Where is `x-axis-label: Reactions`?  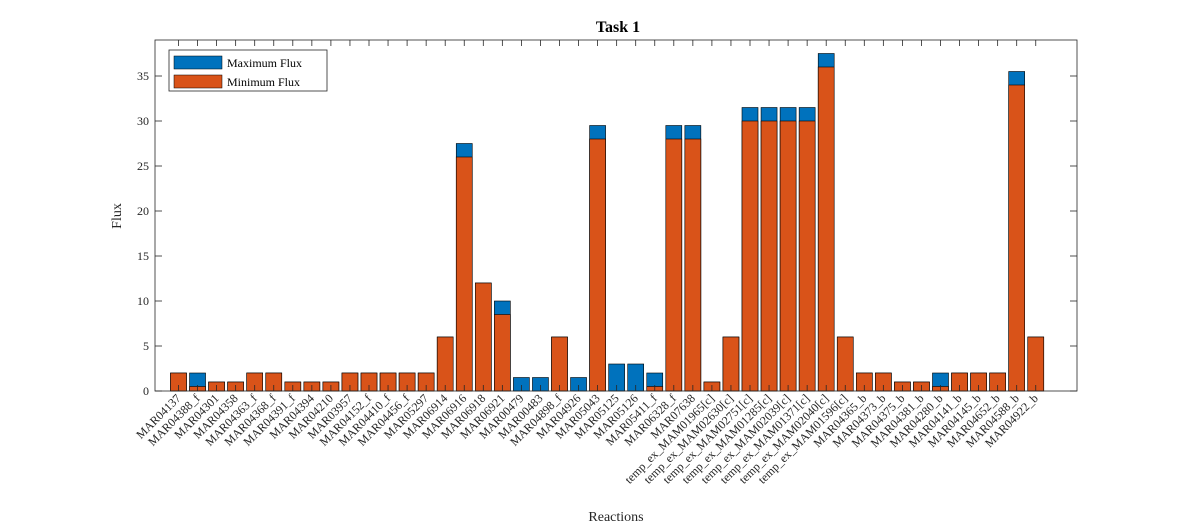 x-axis-label: Reactions is located at coordinates (615, 517).